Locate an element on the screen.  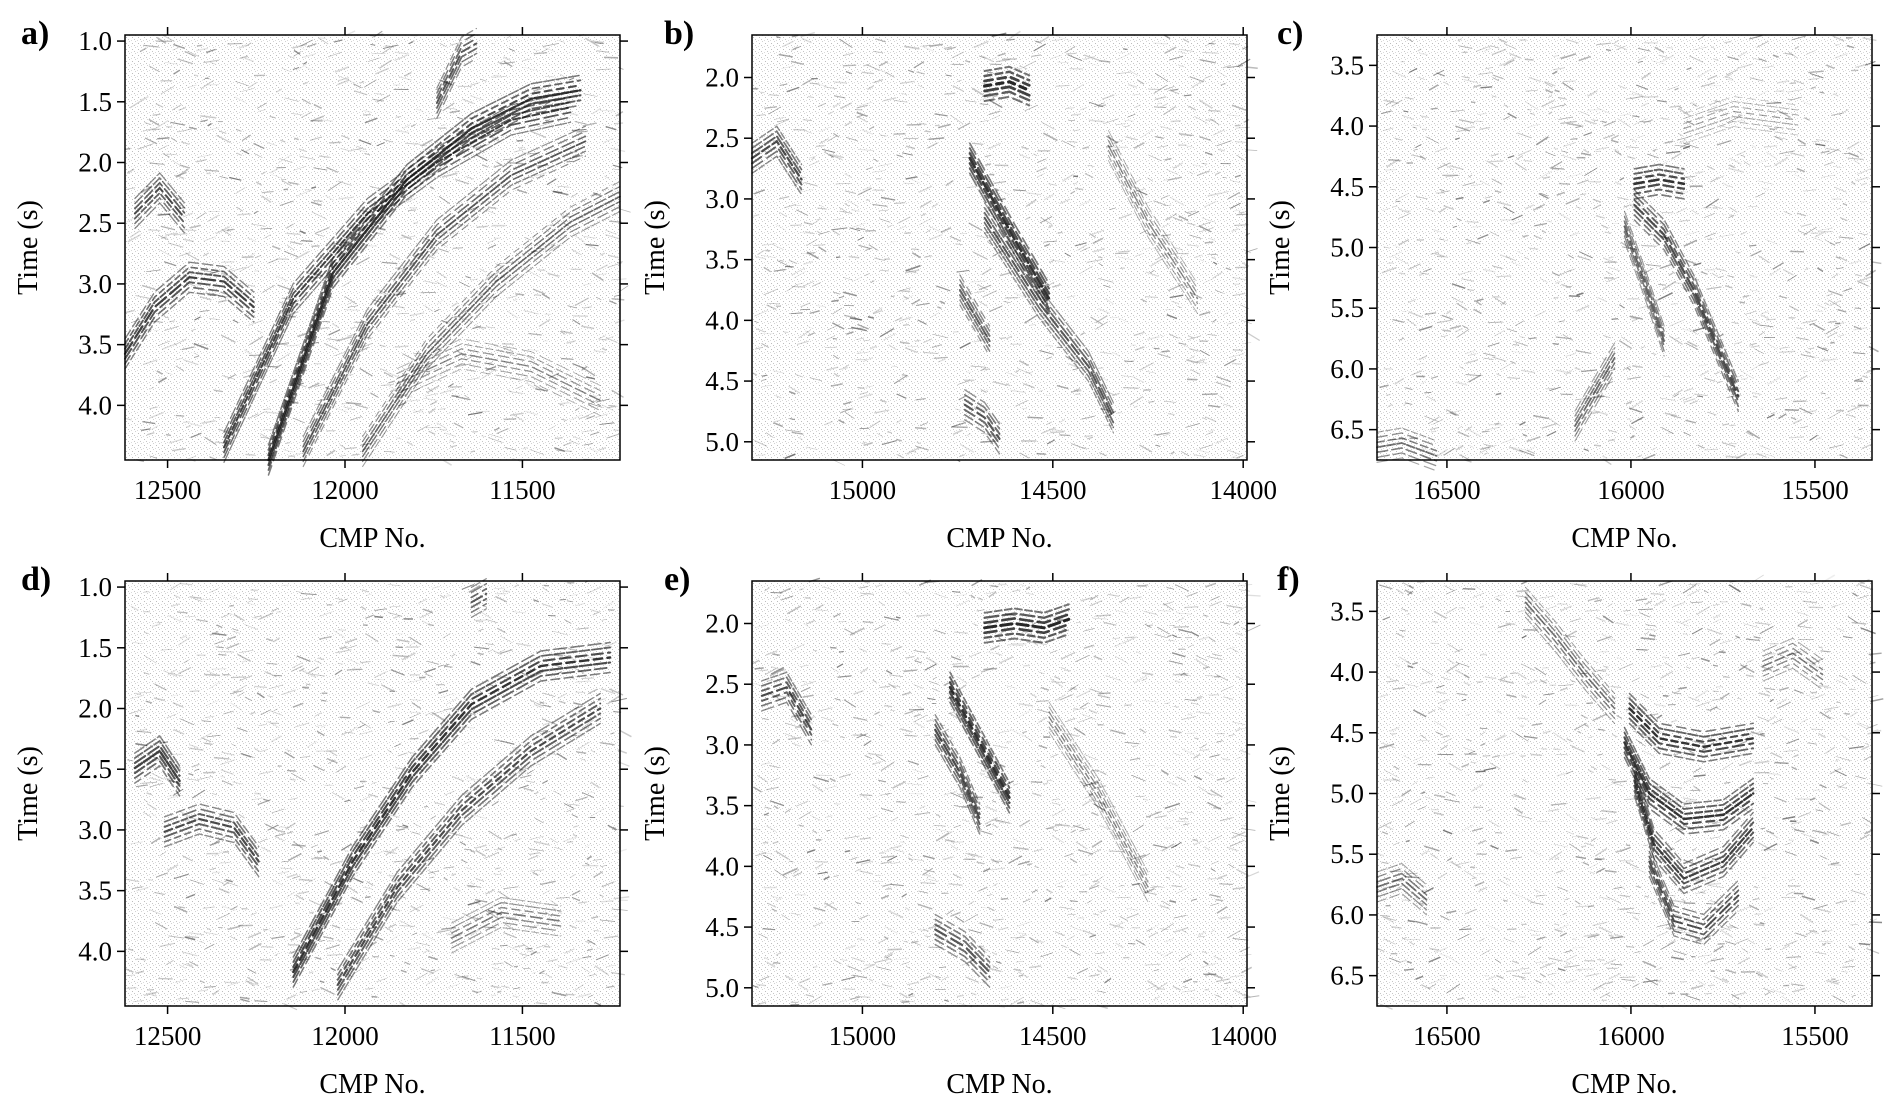
y-tick-label: 3.5 is located at coordinates (722, 806).